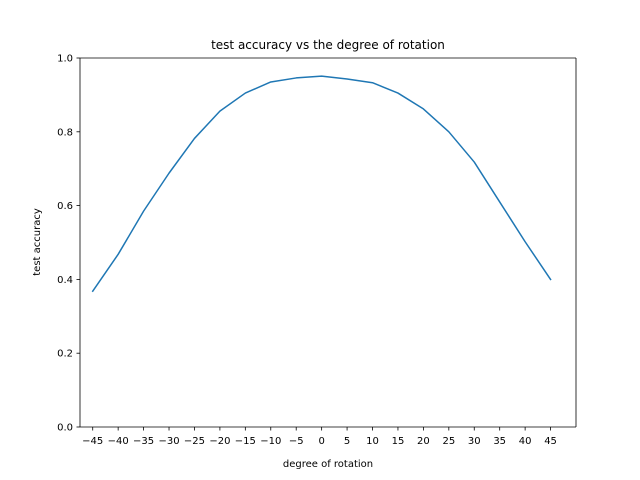 Image resolution: width=640 pixels, height=480 pixels. Describe the element at coordinates (328, 464) in the screenshot. I see `x-axis-title: degree of rotation` at that location.